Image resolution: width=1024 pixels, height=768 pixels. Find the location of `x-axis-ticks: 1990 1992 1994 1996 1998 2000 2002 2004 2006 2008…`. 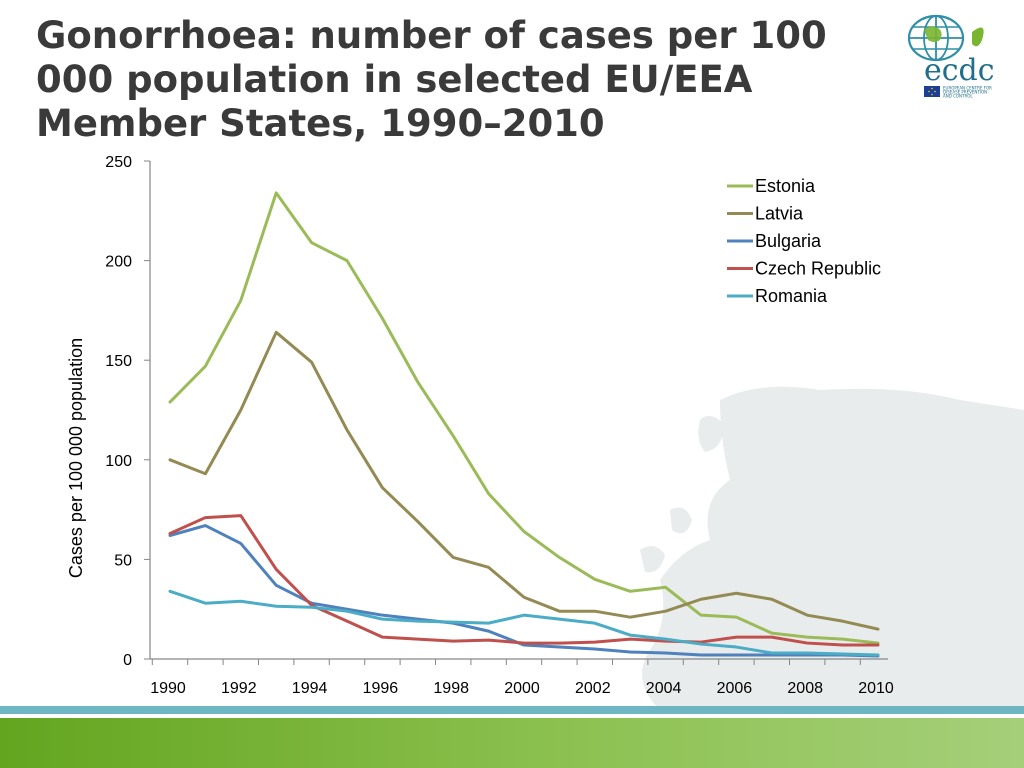

x-axis-ticks: 1990 1992 1994 1996 1998 2000 2002 2004 2006 2008… is located at coordinates (522, 678).